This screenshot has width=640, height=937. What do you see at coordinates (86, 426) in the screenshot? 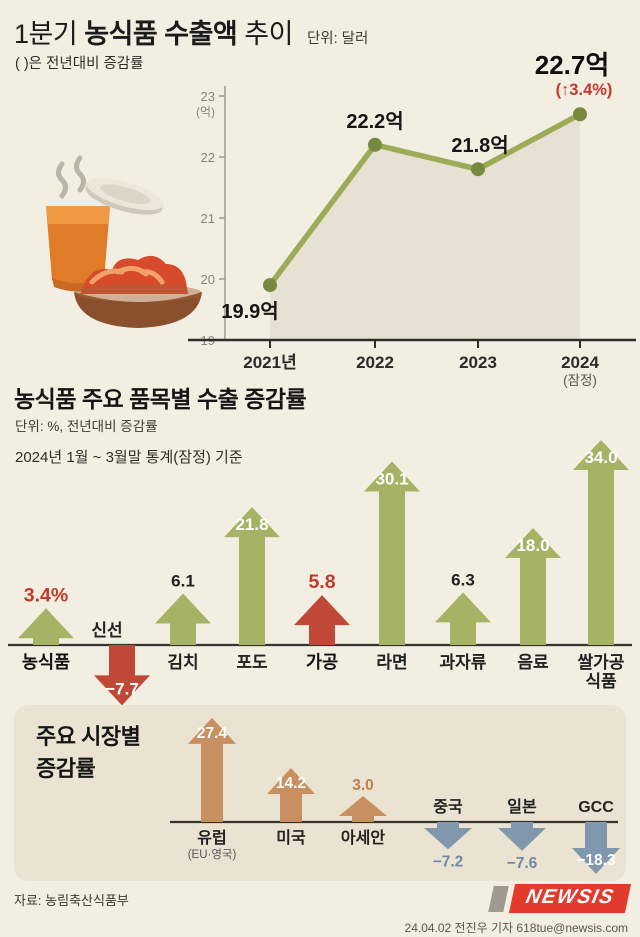
I see `section2-unit: 단위: %, 전년대비 증감률` at bounding box center [86, 426].